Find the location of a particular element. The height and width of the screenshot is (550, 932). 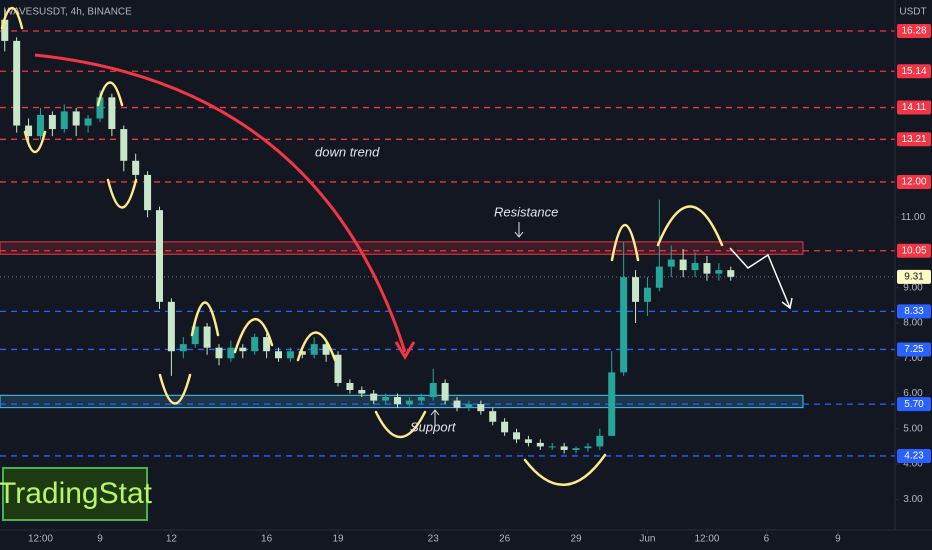

x-tick-label: 26 is located at coordinates (505, 539).